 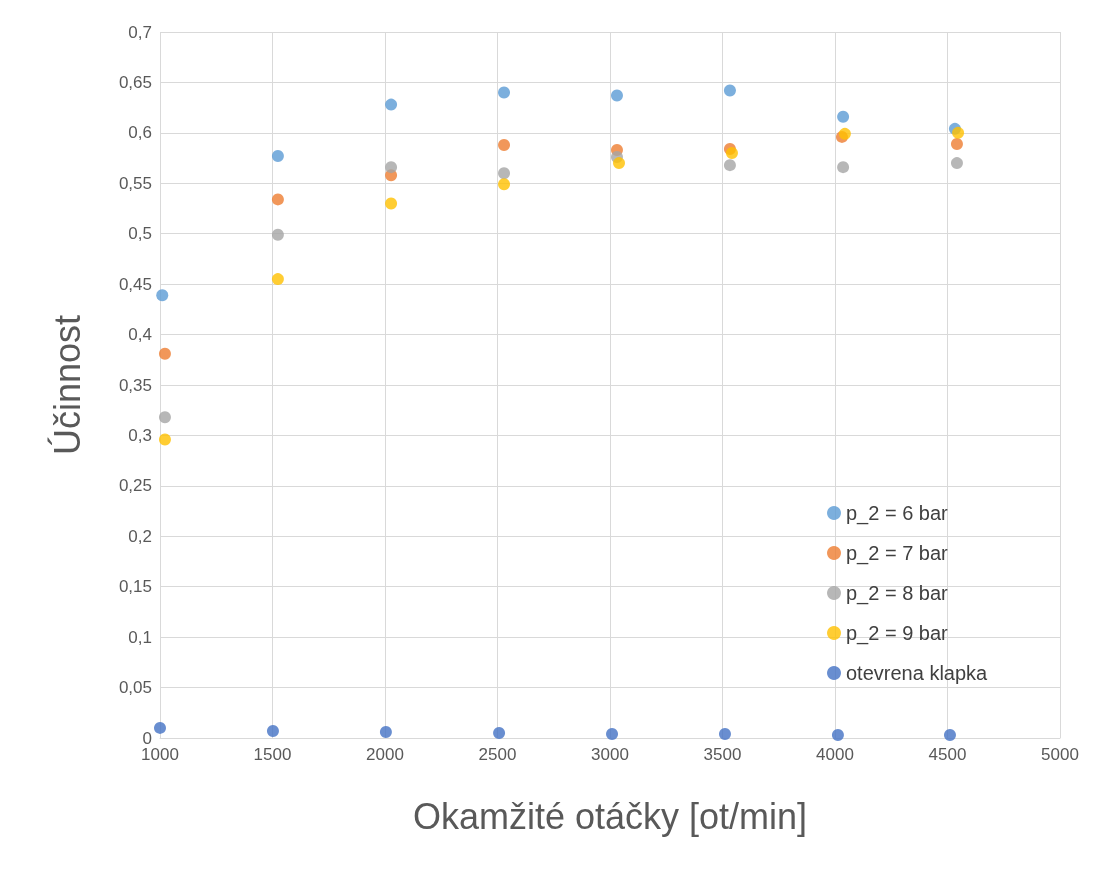 I want to click on y-tick-label: 0,25, so click(x=135, y=486).